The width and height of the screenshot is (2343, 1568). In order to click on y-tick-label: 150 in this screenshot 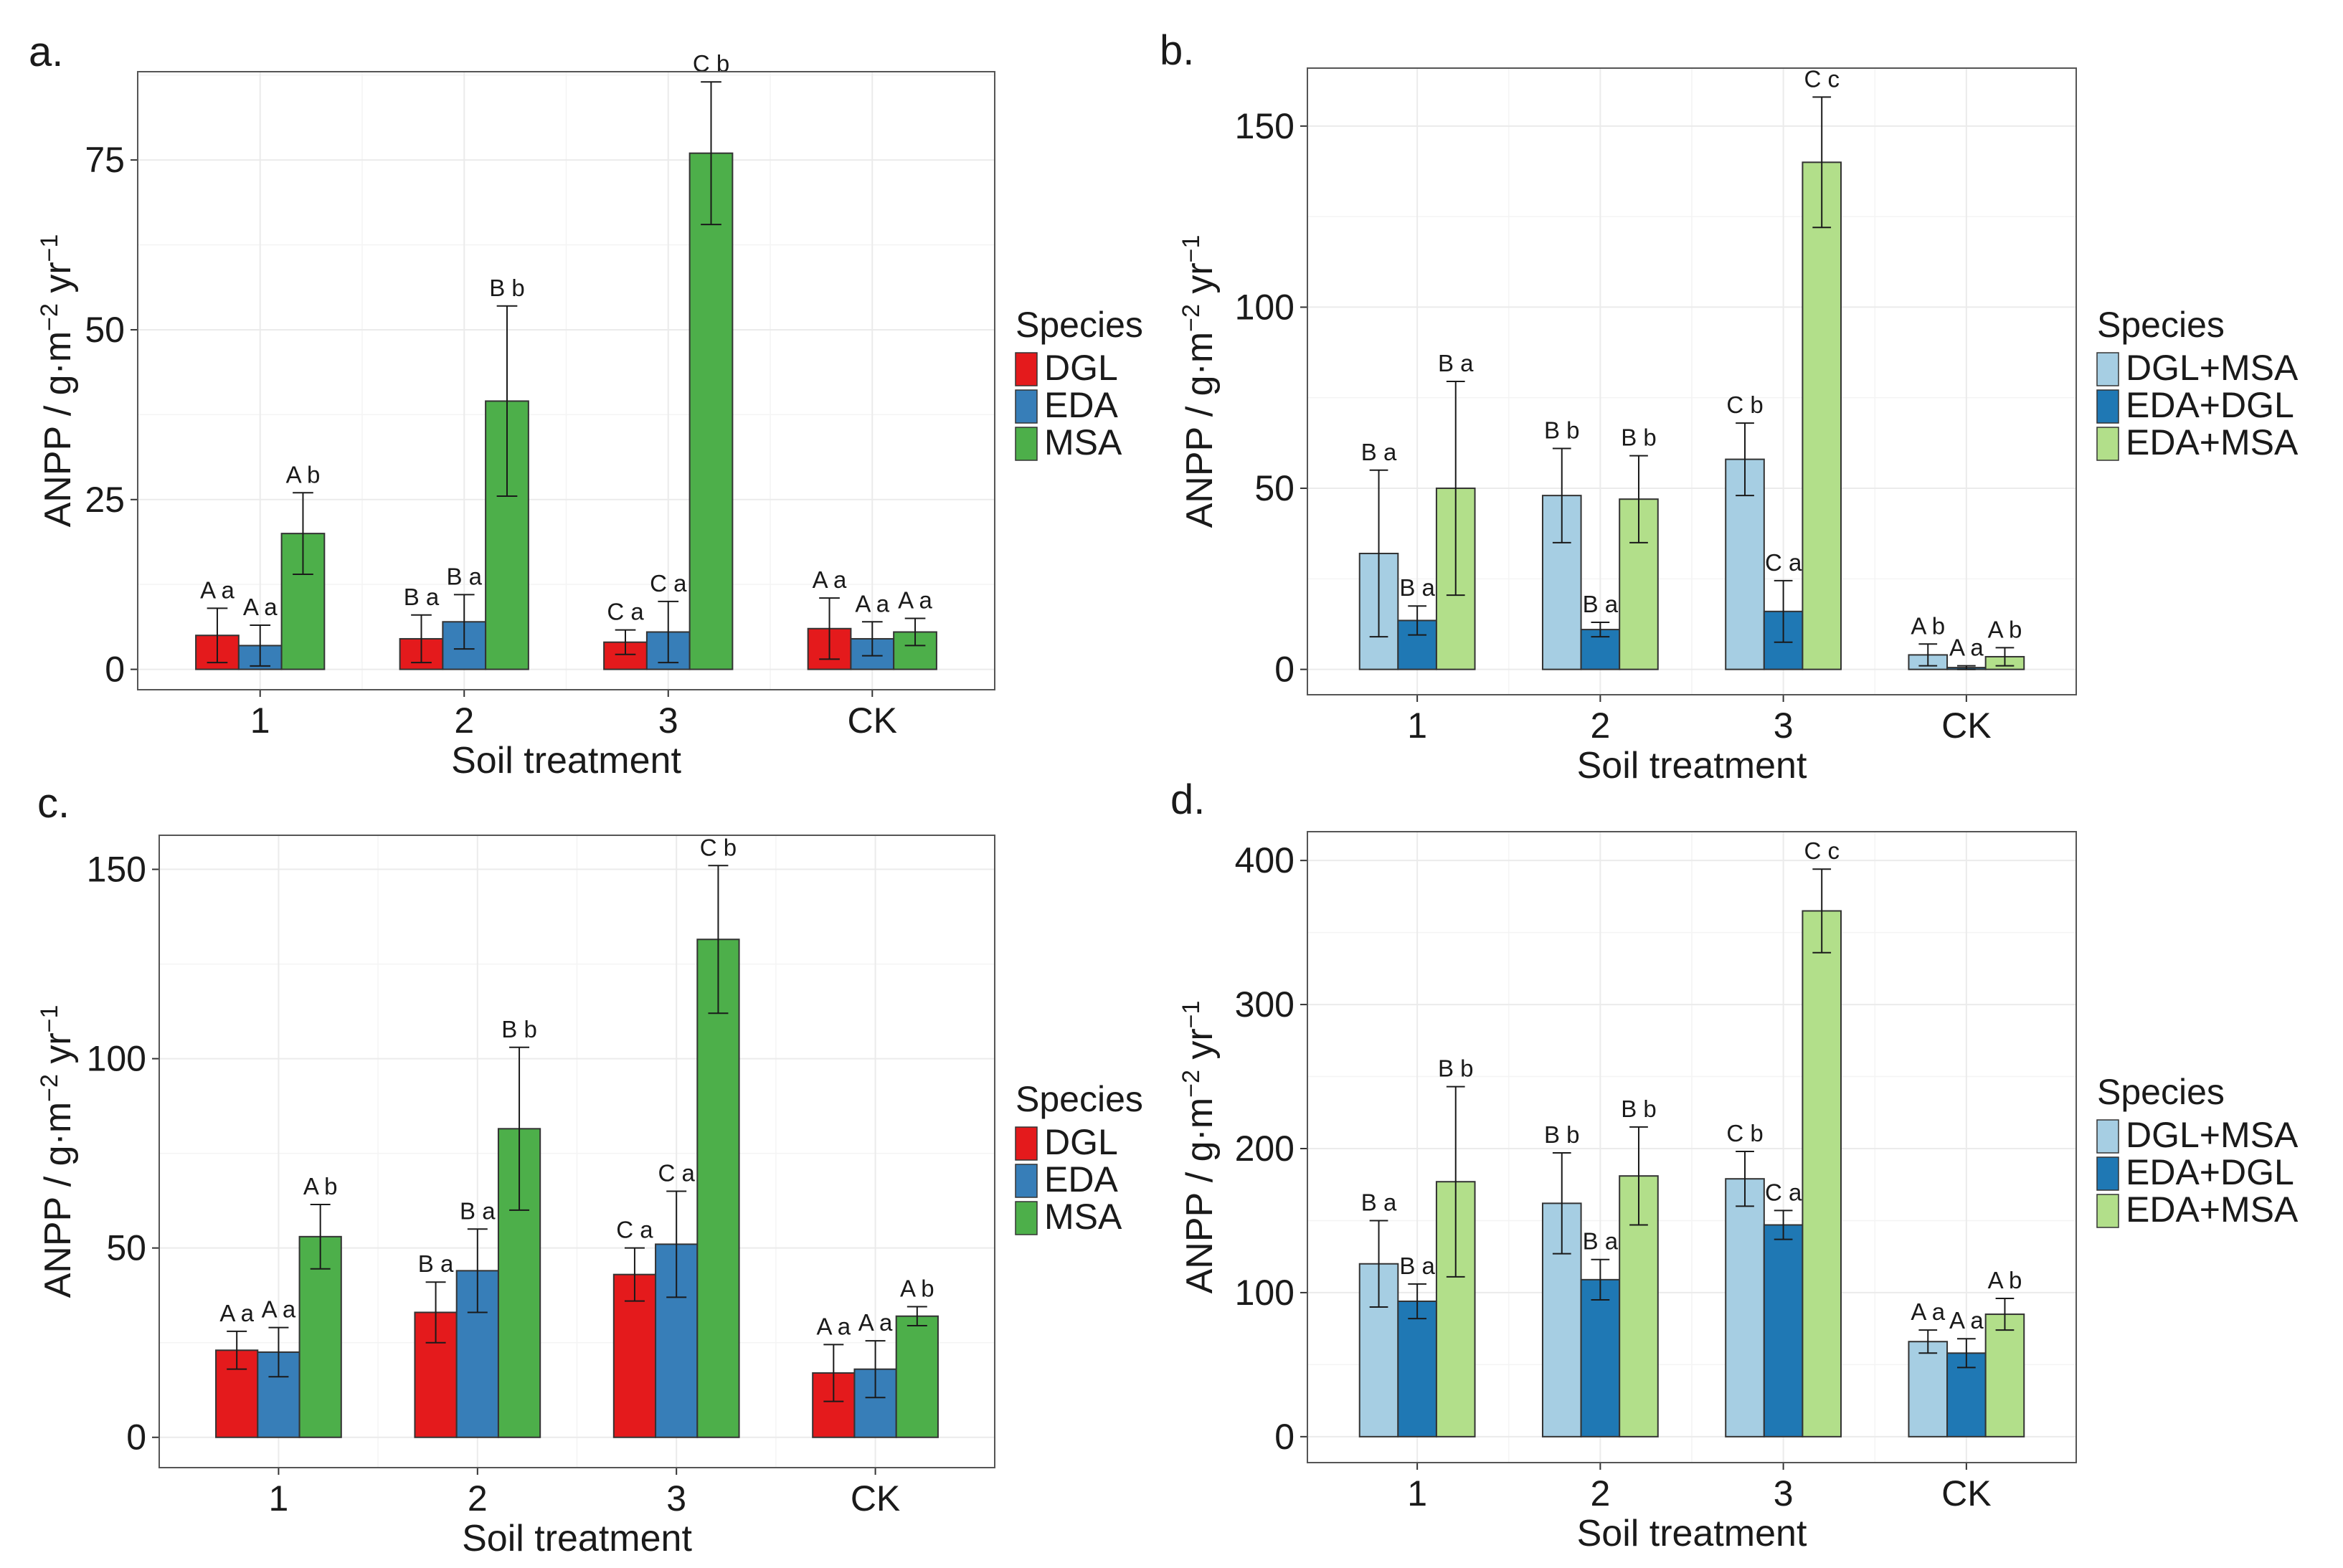, I will do `click(1264, 126)`.